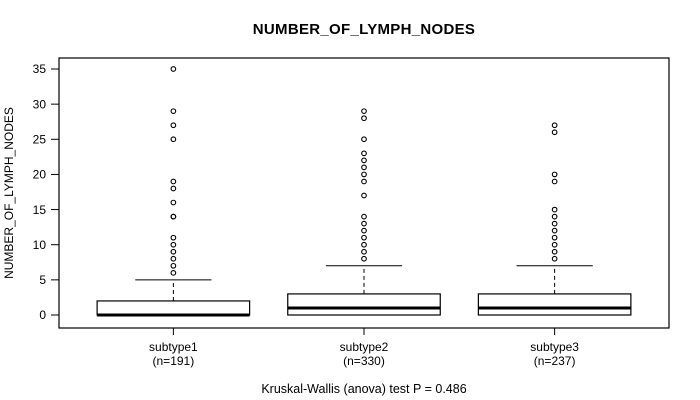  I want to click on x-axis-sublabel-subtype3: (n=237), so click(555, 361).